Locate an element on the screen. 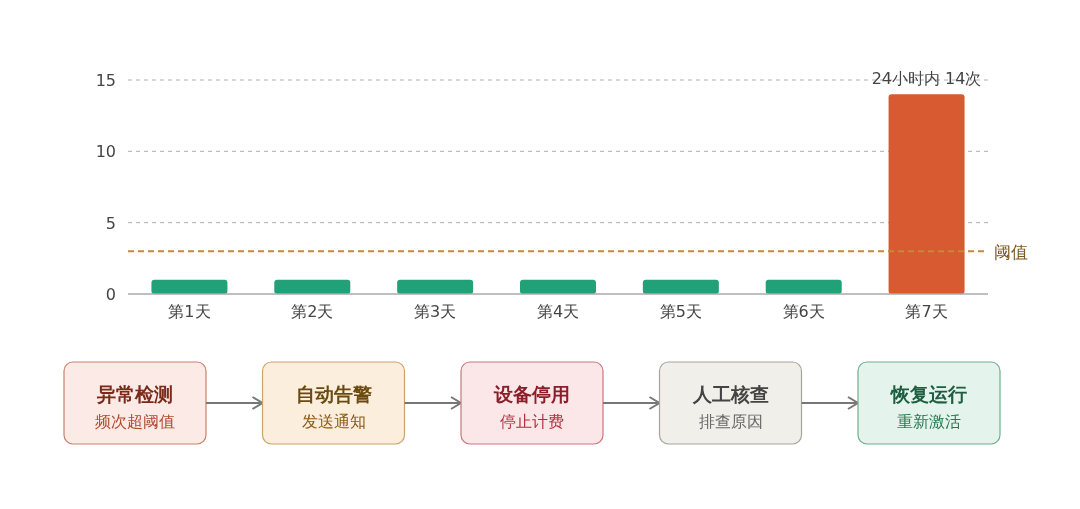 Image resolution: width=1080 pixels, height=509 pixels. text: 恢复运行 is located at coordinates (928, 394).